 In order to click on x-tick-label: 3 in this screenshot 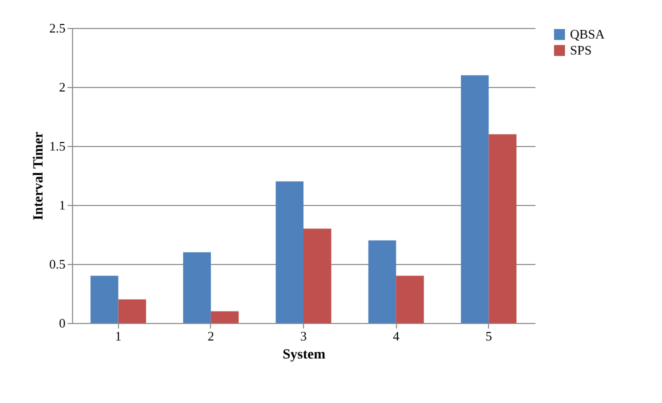, I will do `click(303, 336)`.